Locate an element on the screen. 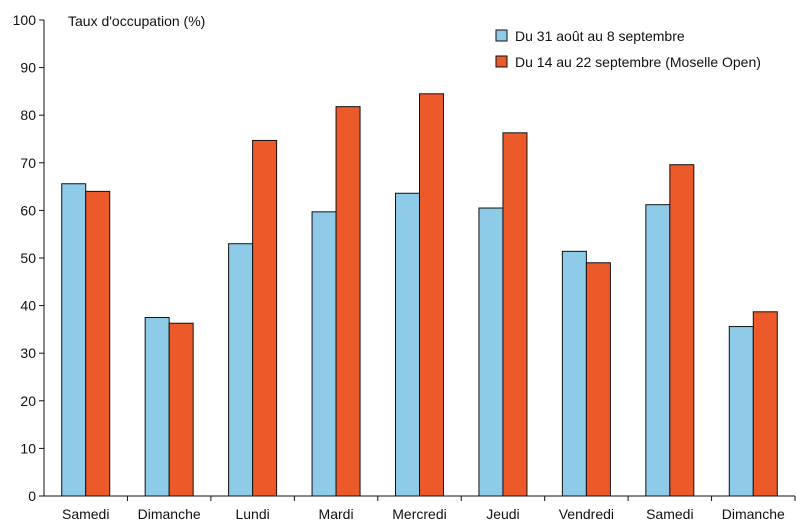 The height and width of the screenshot is (520, 796). x-tick-label: Mardi is located at coordinates (336, 513).